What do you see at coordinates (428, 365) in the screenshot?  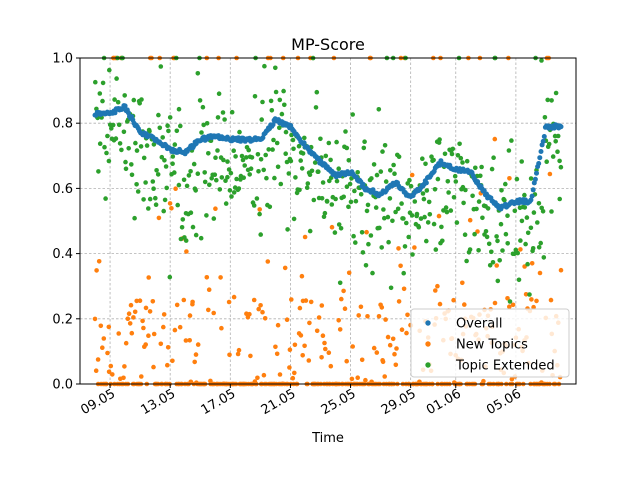 I see `legend-marker` at bounding box center [428, 365].